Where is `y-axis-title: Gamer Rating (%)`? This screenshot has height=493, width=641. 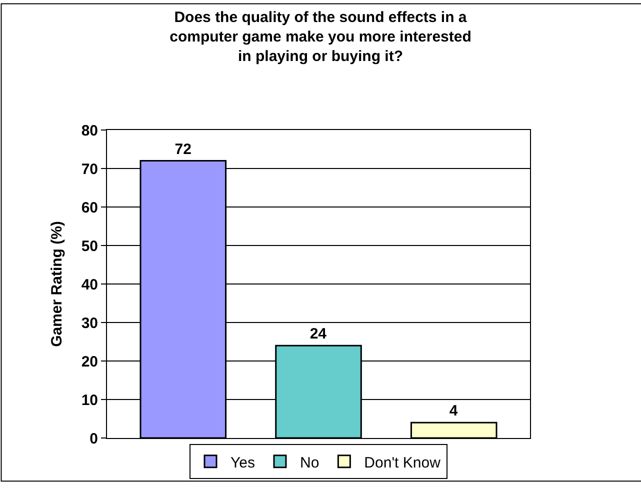 y-axis-title: Gamer Rating (%) is located at coordinates (57, 284).